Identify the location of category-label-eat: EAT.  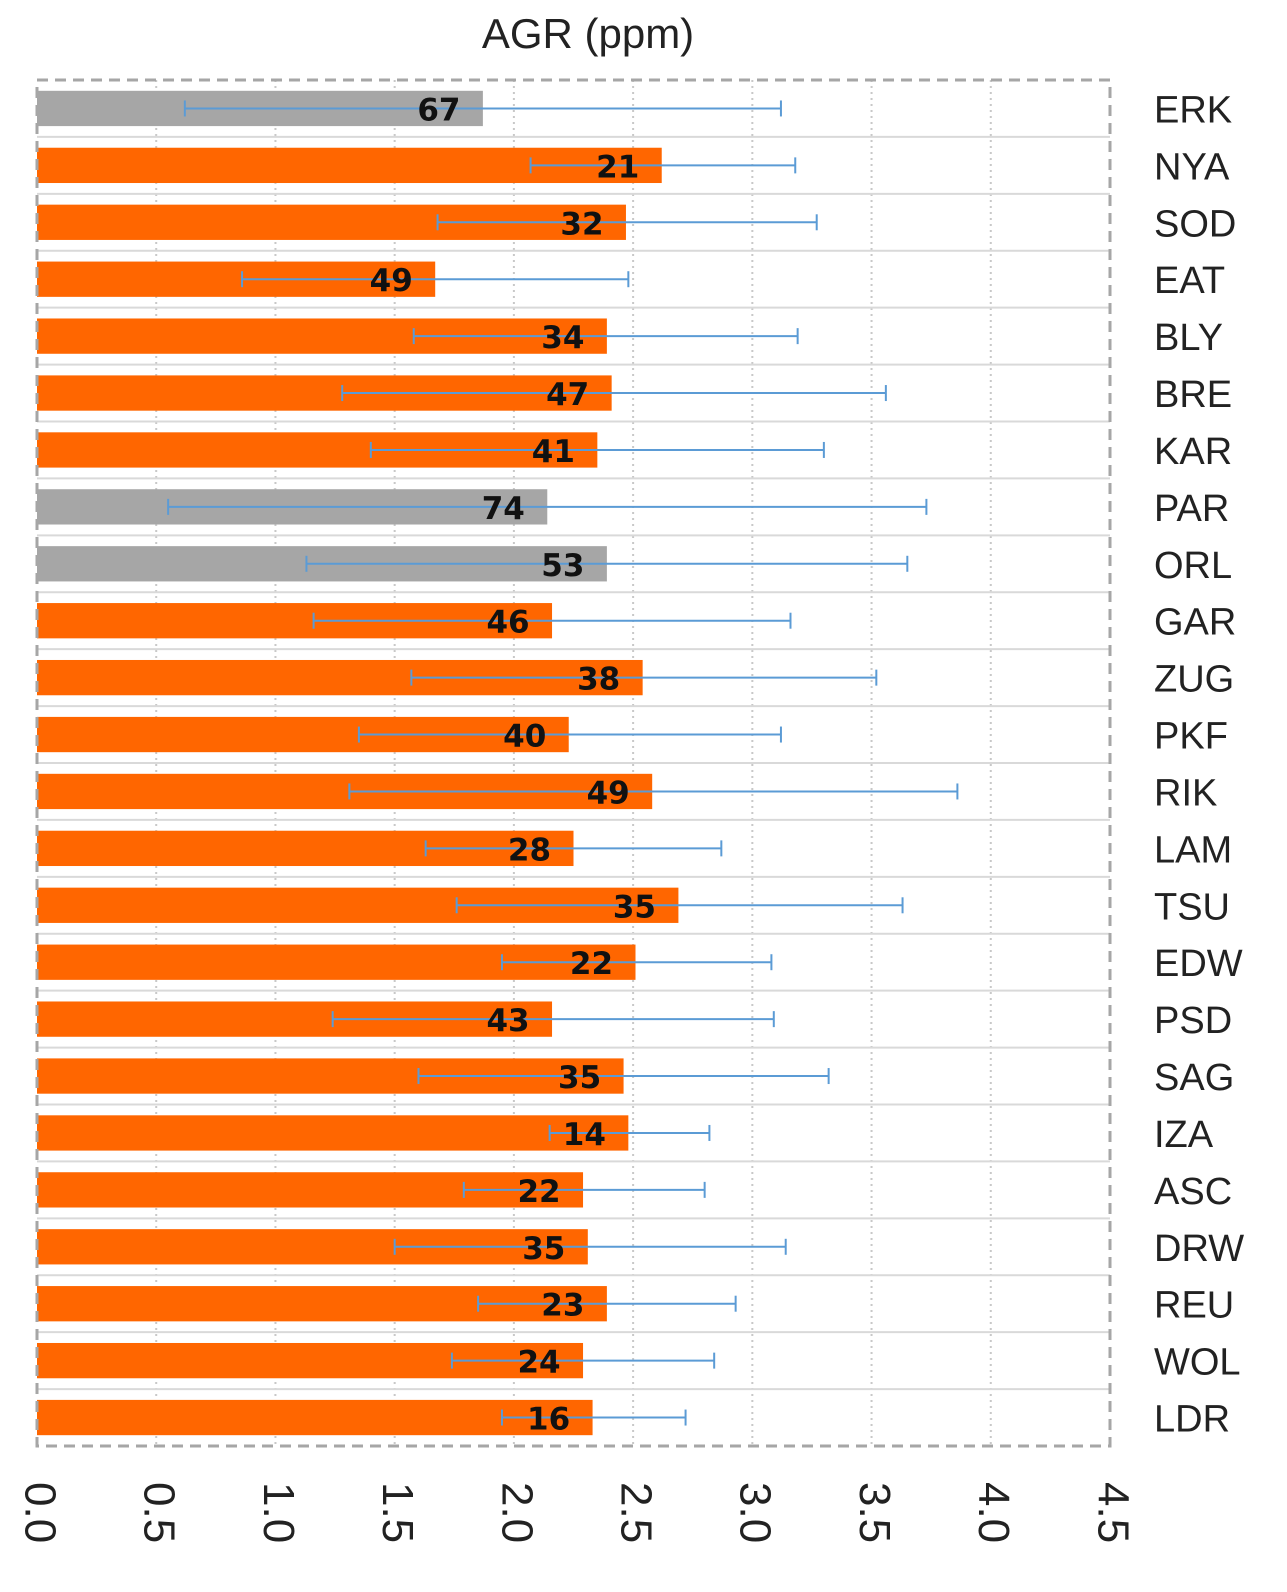
(1189, 281).